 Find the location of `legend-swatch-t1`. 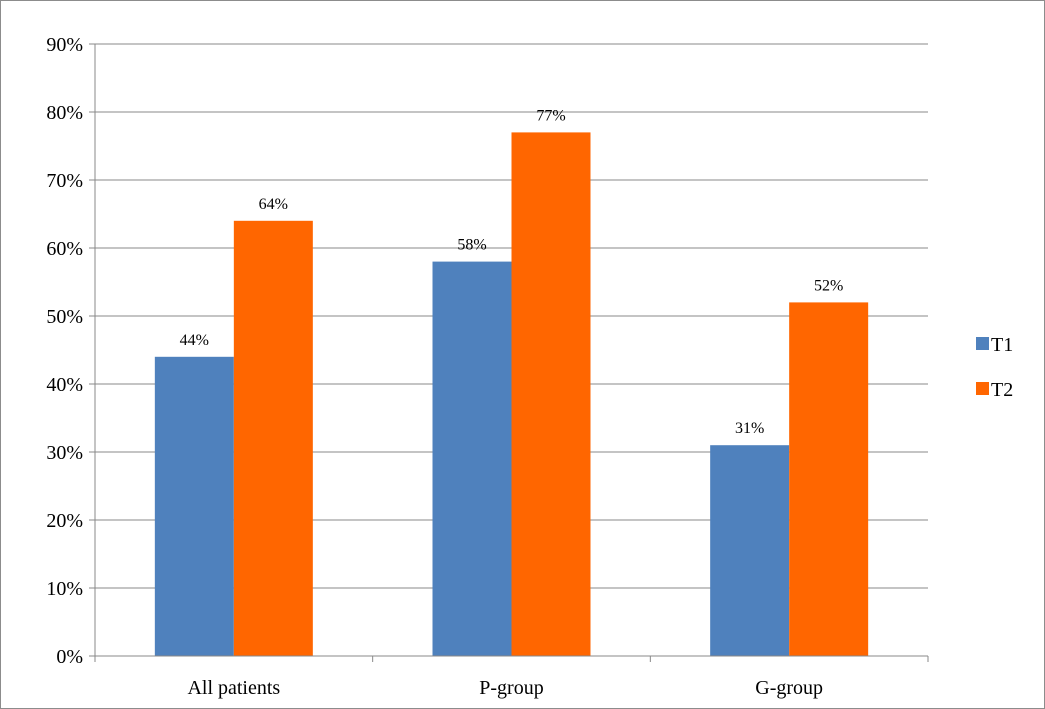

legend-swatch-t1 is located at coordinates (982, 343).